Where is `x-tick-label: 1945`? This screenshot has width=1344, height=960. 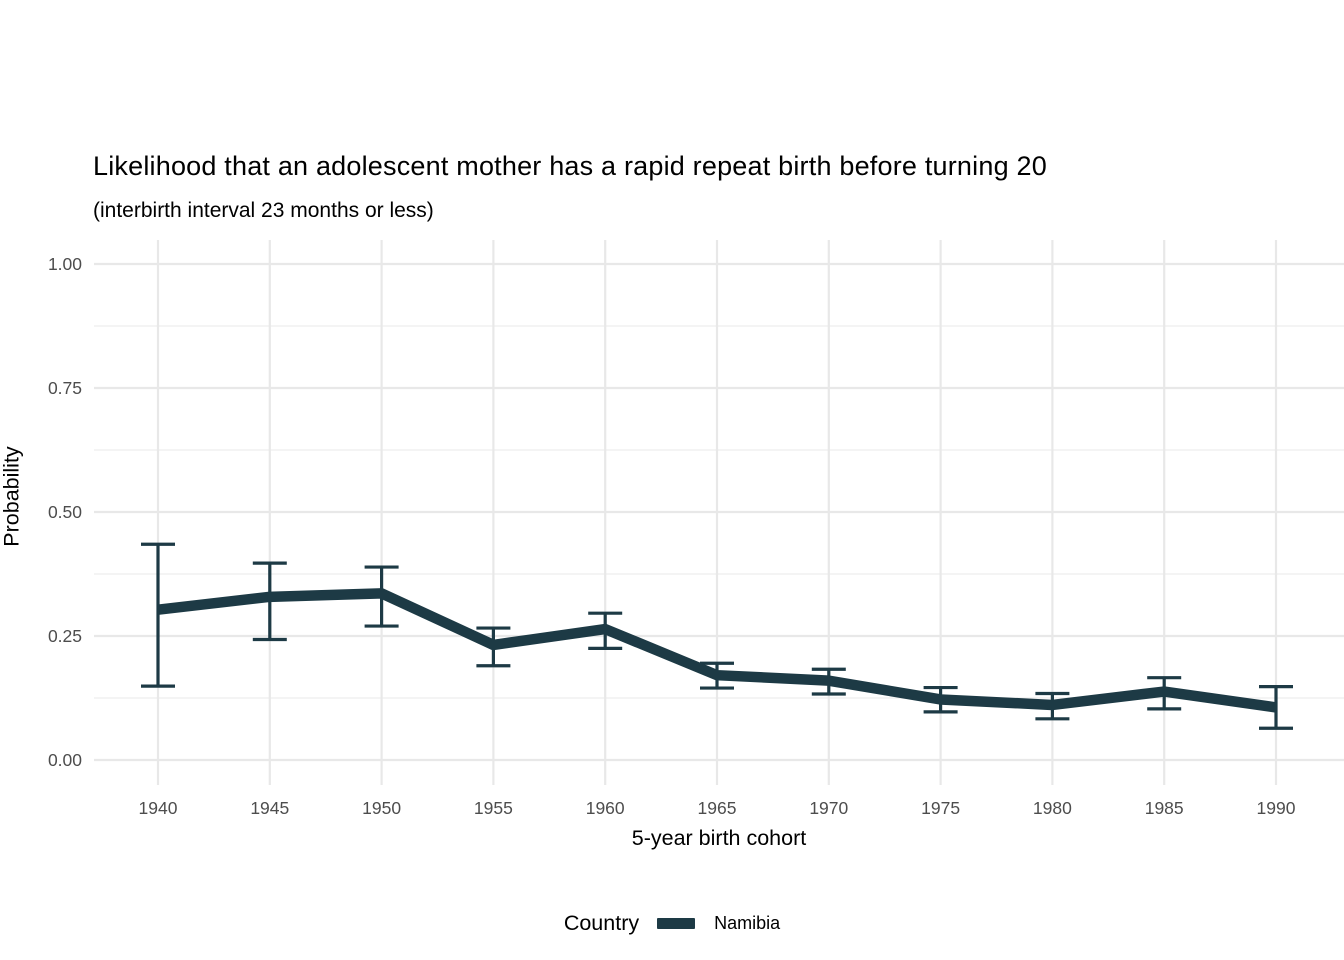 x-tick-label: 1945 is located at coordinates (269, 808).